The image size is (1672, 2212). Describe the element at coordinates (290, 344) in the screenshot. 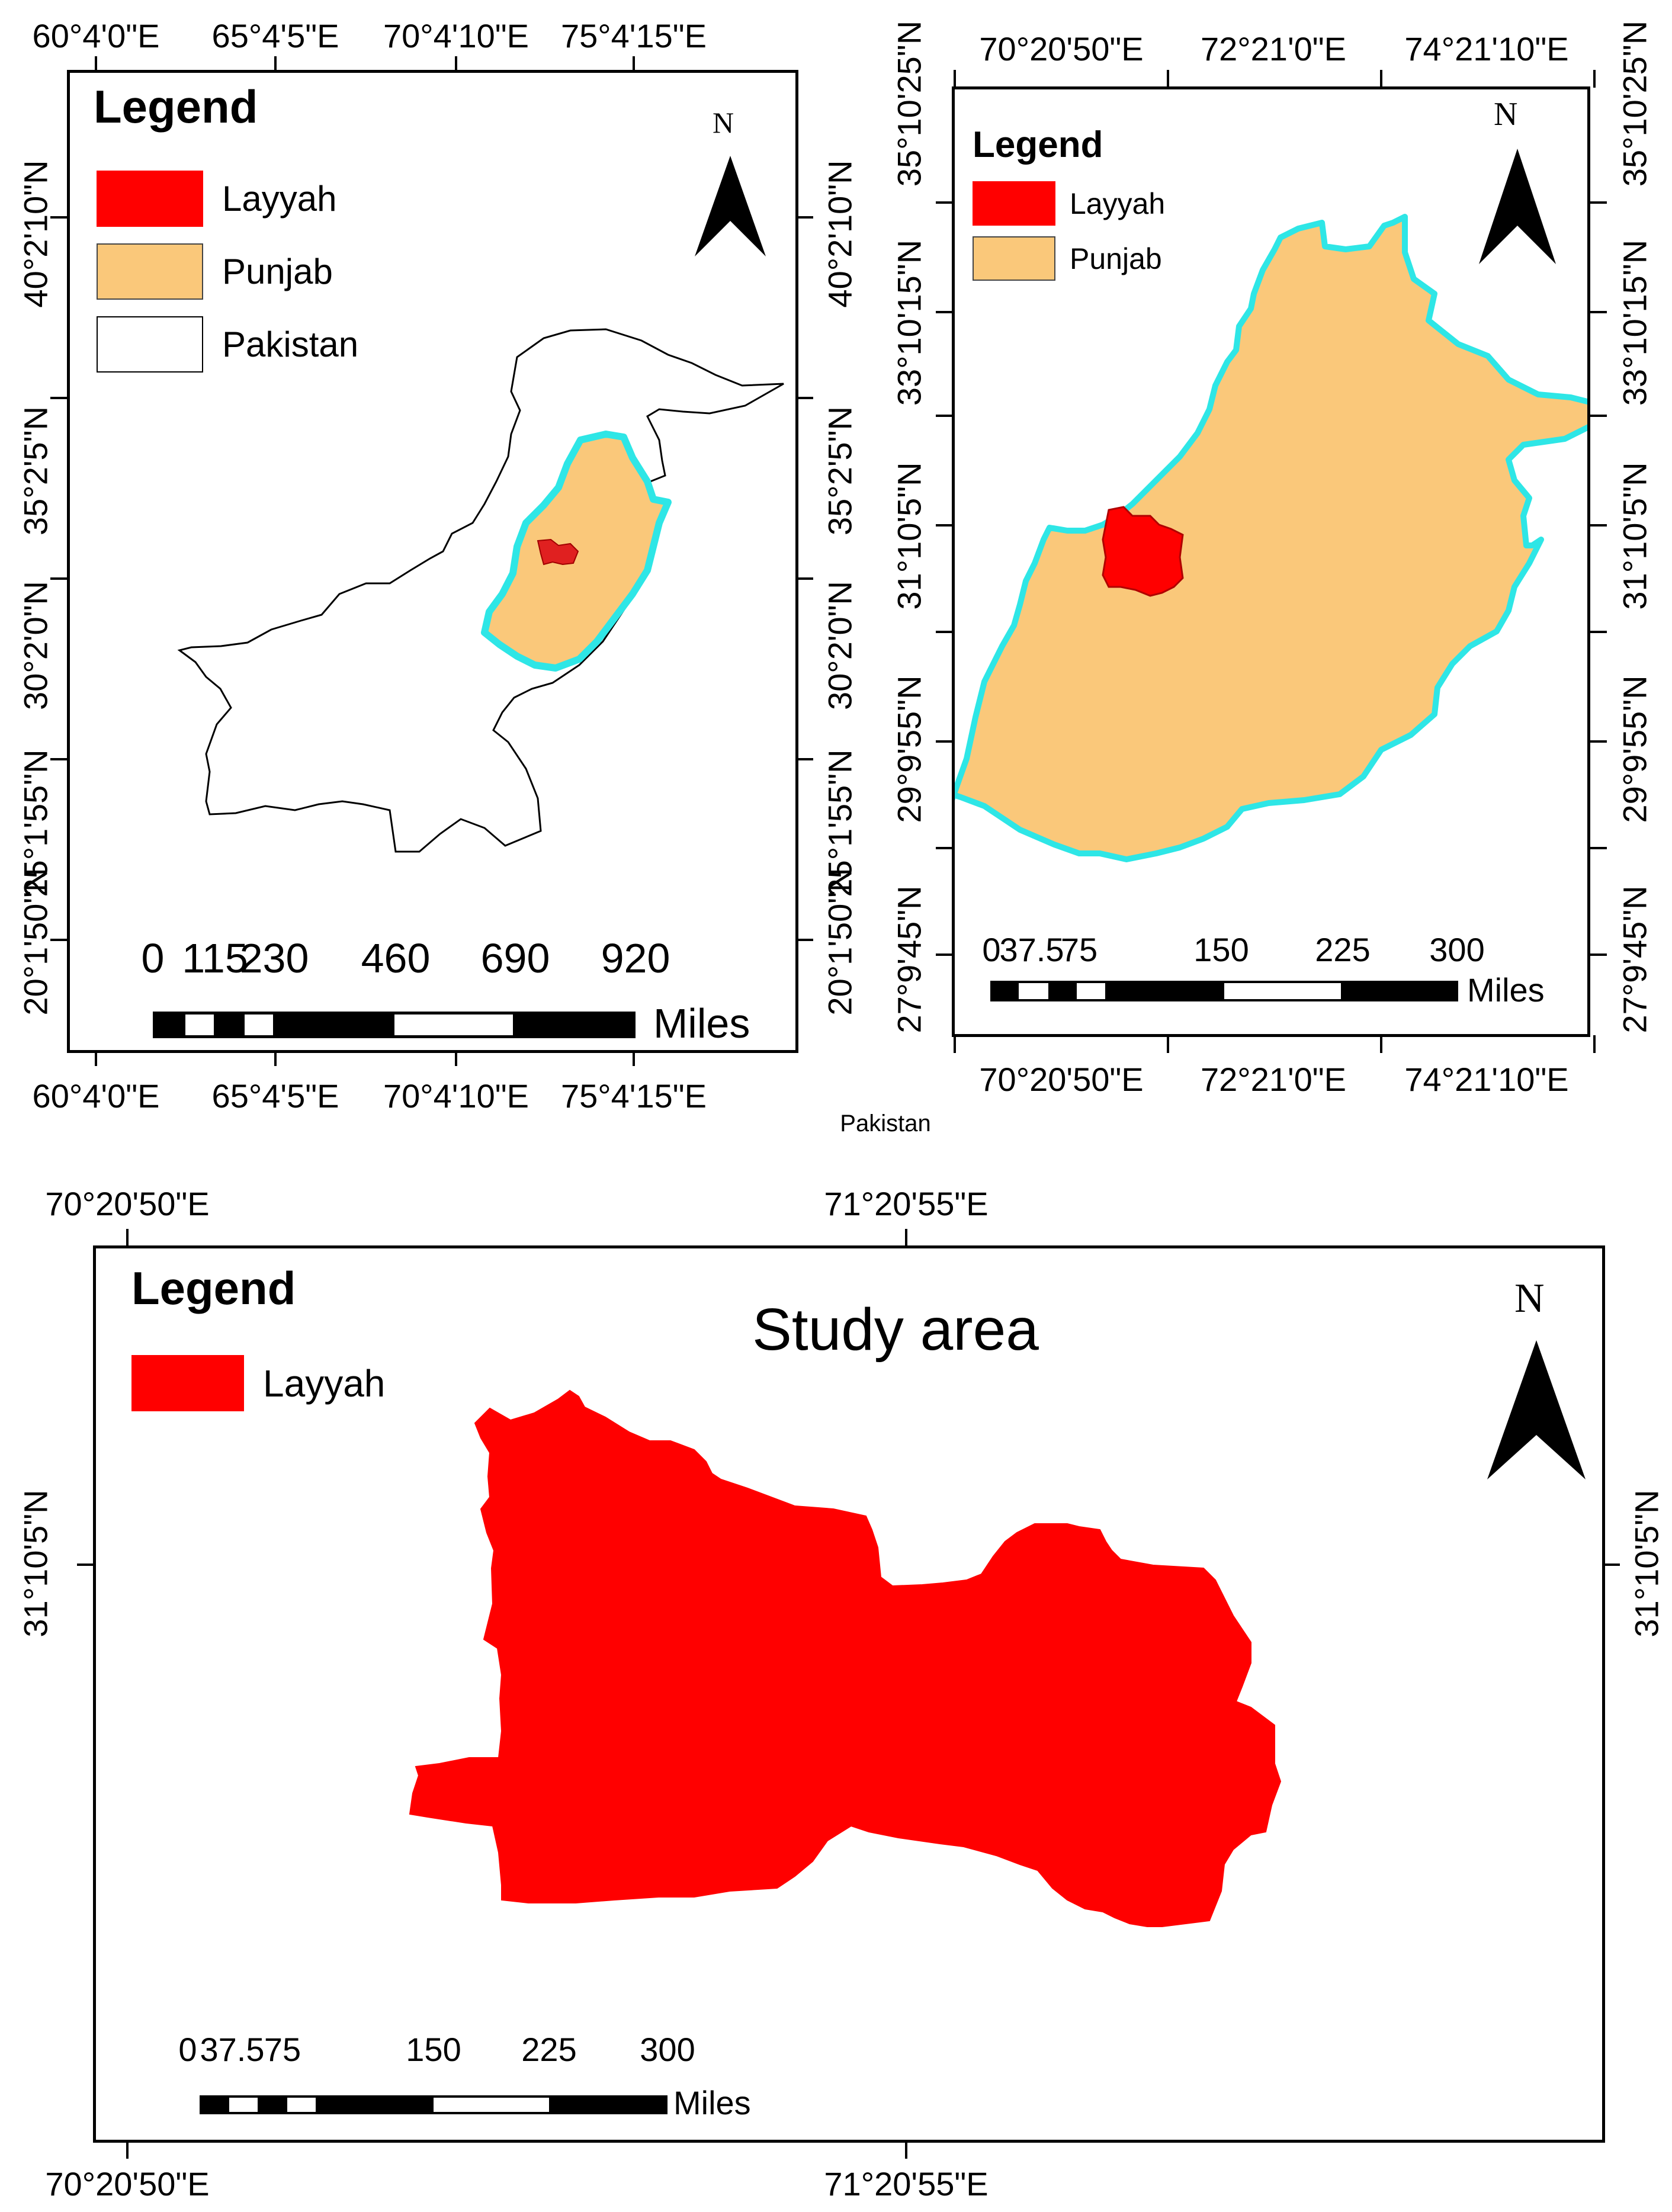

I see `legend-label: Pakistan` at that location.